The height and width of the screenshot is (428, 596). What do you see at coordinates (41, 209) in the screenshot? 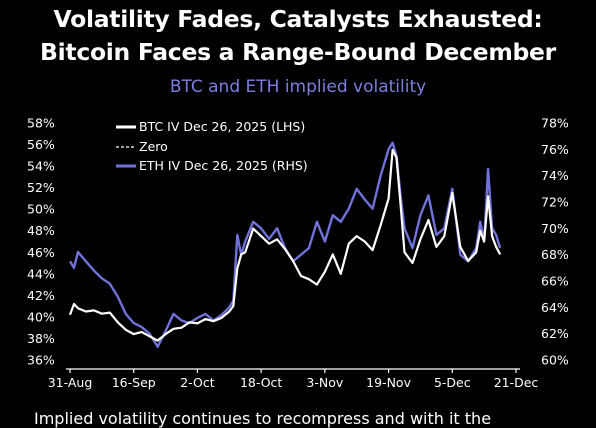
I see `left-tick-label: 50%` at bounding box center [41, 209].